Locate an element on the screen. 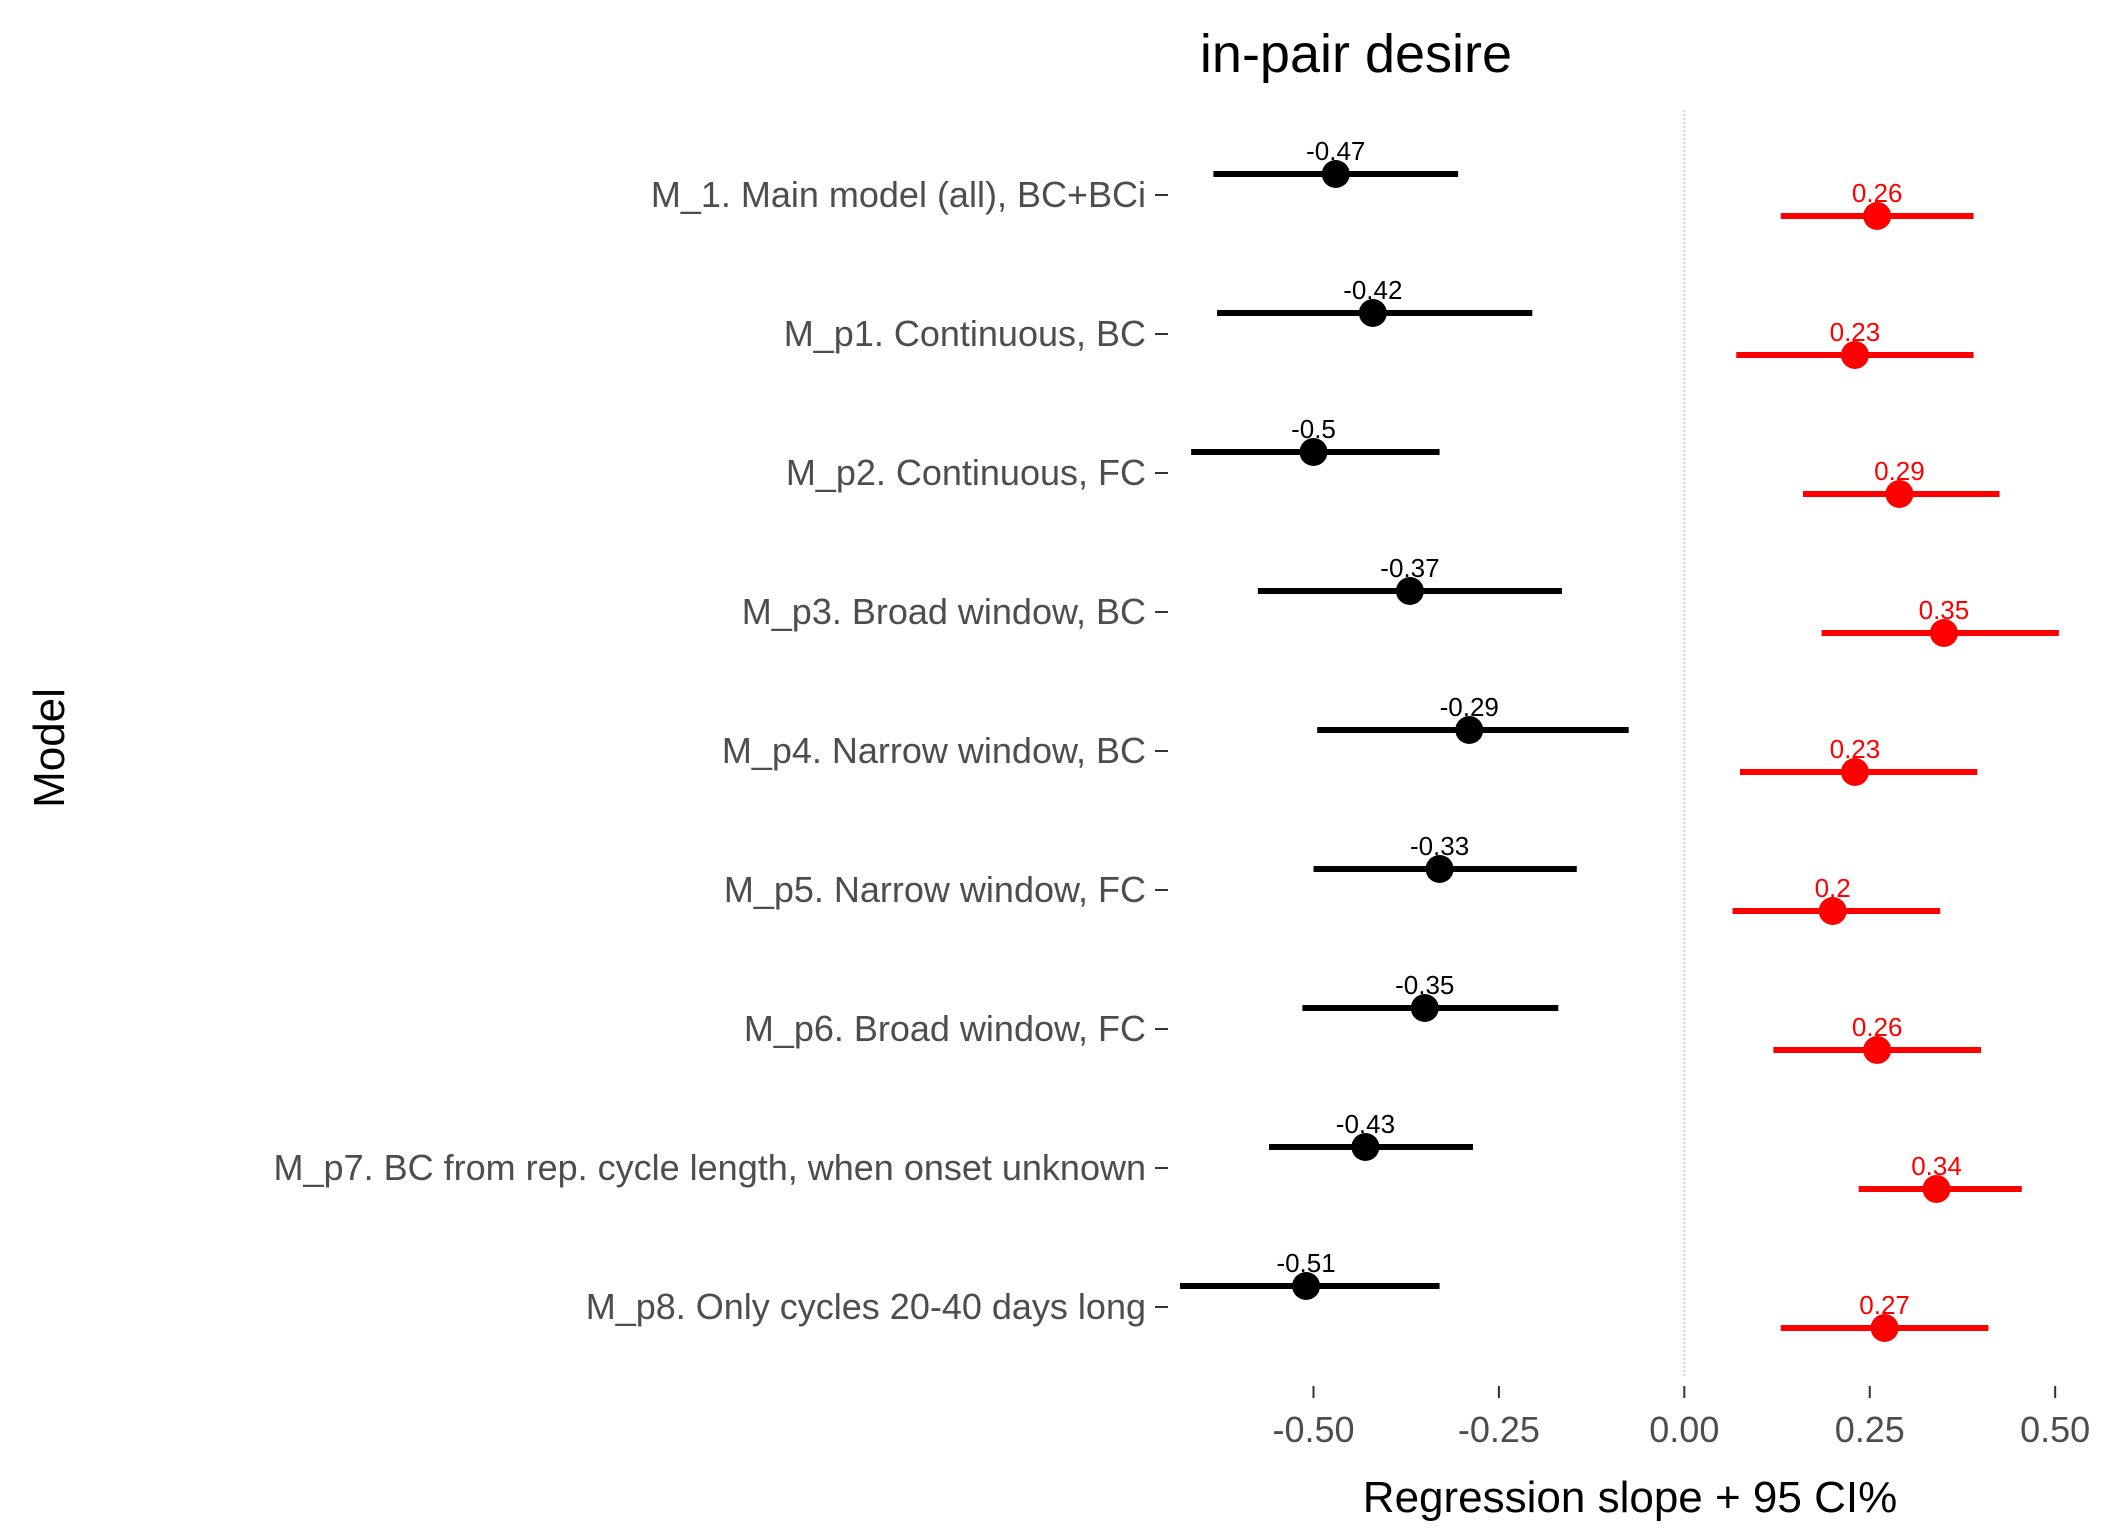 This screenshot has width=2112, height=1536. y-axis-title: Model is located at coordinates (49, 748).